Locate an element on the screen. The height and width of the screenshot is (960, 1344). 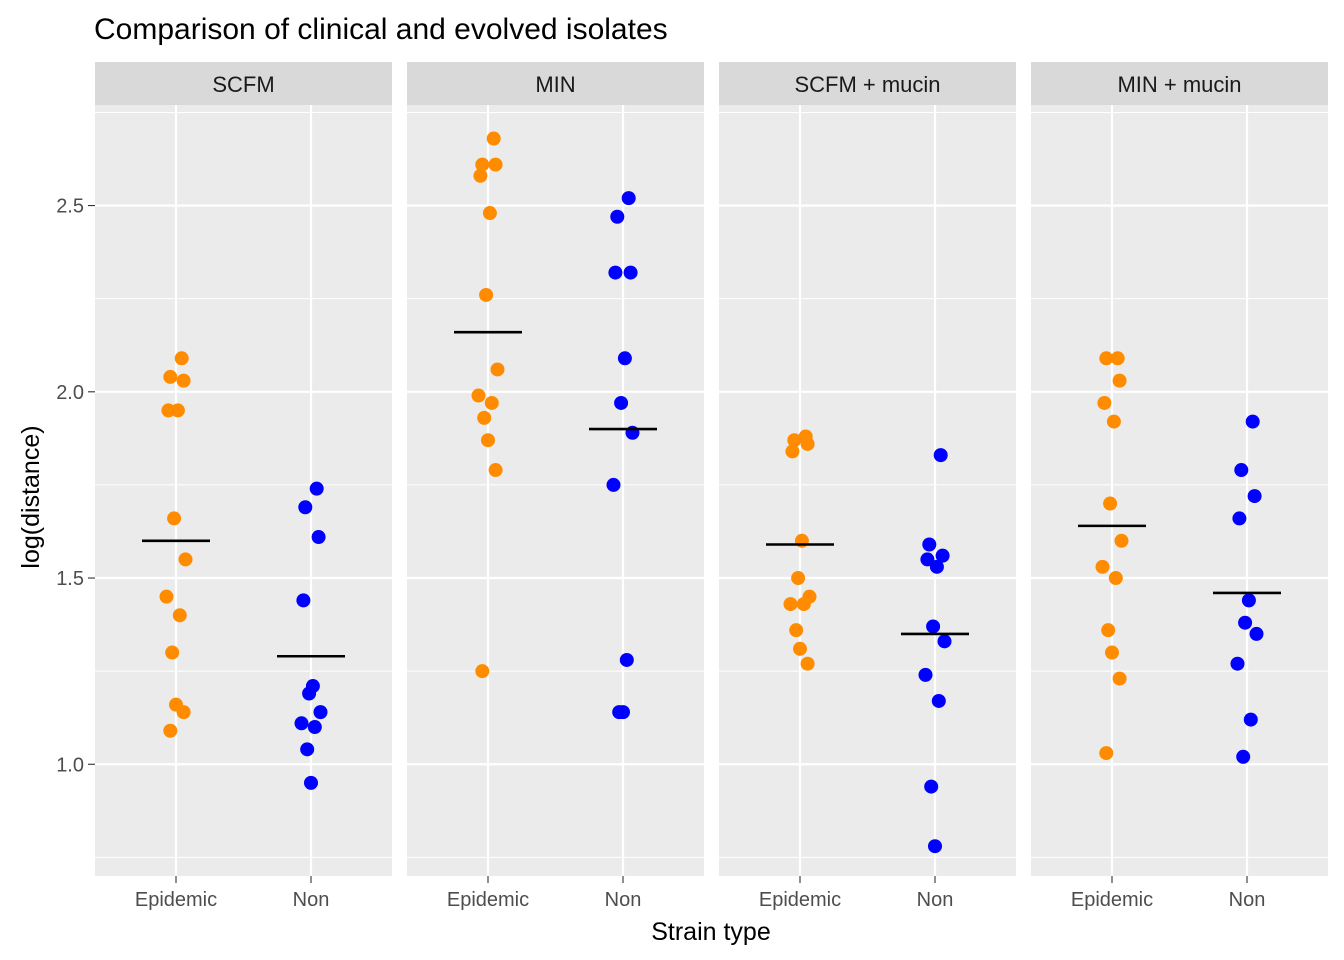
facet-strip-label: MIN + mucin is located at coordinates (1179, 84).